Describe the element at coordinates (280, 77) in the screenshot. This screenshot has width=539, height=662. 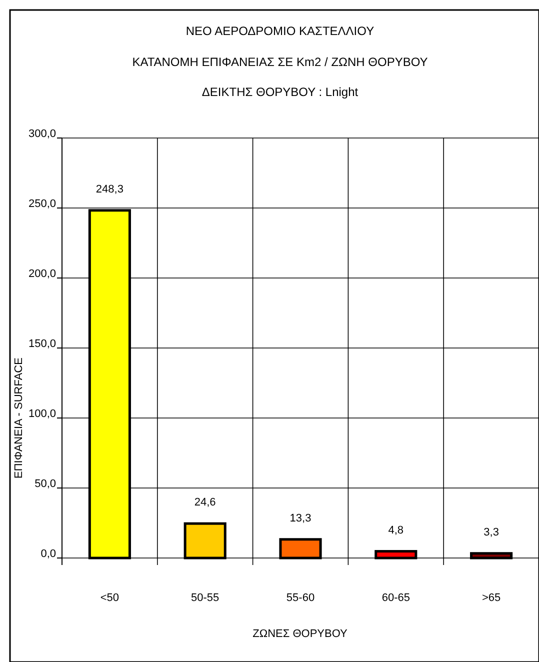
I see `text: ΚΑΤΑΝΟΜΗ ΕΠΙΦΑΝΕΙΑΣ ΣΕ Km2 / ΖΩΝΗ ΘΟΡΥΒΟΥ ΔΕΙΚΤΗΣ ΘΟΡΥΒΟΥ : Lnight` at that location.